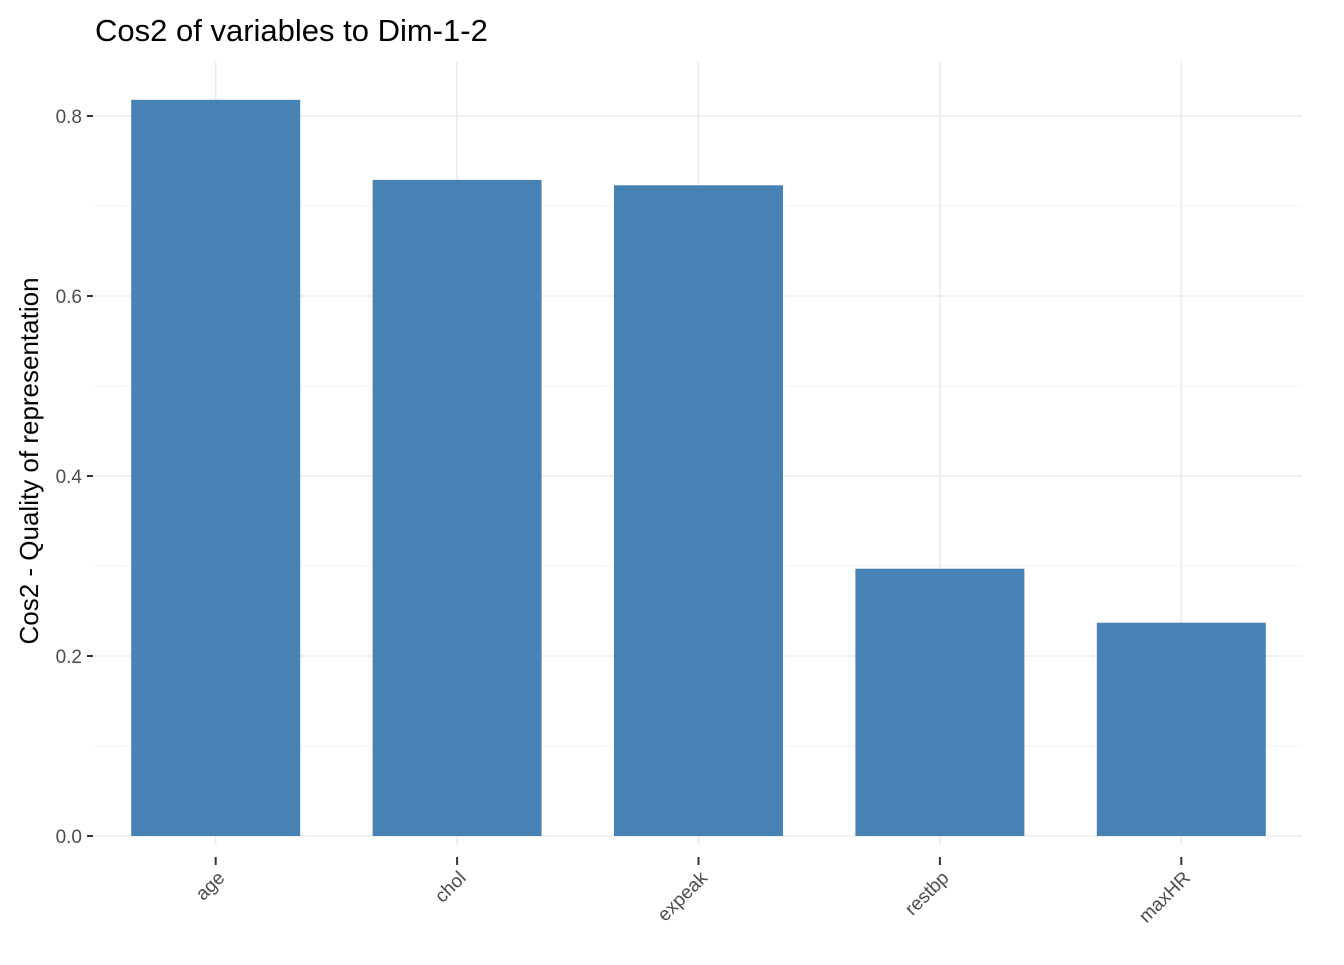  What do you see at coordinates (29, 460) in the screenshot?
I see `y-axis-title: Cos2 - Quality of representation` at bounding box center [29, 460].